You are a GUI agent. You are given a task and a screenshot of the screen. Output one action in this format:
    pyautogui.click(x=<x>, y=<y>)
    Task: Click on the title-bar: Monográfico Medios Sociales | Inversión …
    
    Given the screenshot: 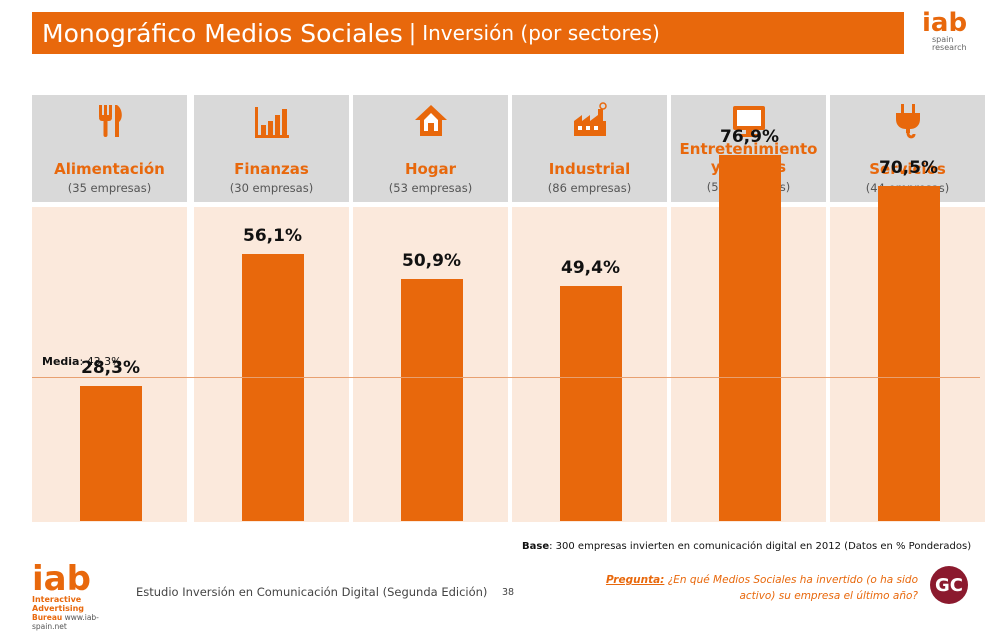 What is the action you would take?
    pyautogui.click(x=468, y=33)
    